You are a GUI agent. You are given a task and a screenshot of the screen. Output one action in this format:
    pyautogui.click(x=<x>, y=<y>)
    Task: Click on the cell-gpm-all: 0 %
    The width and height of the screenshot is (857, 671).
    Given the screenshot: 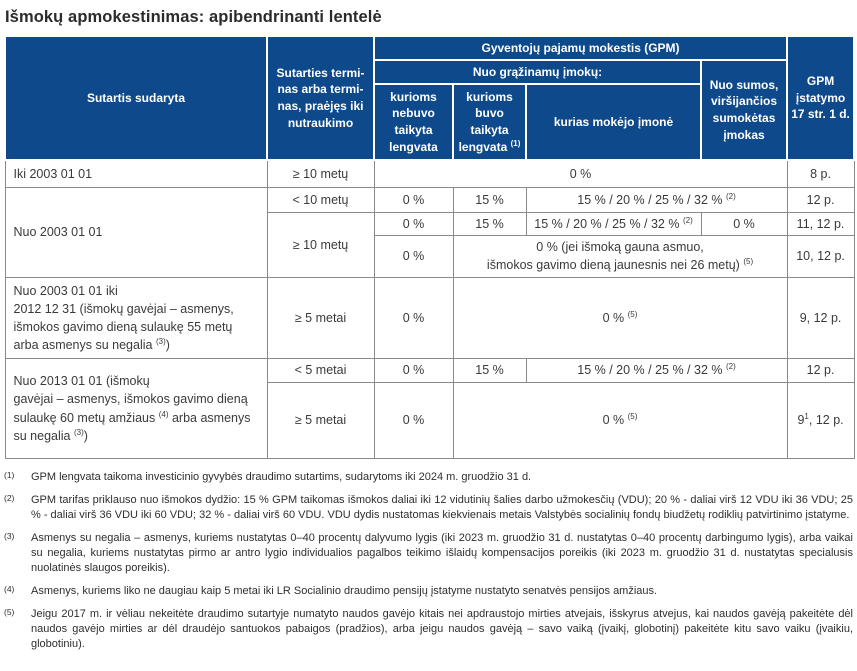 What is the action you would take?
    pyautogui.click(x=580, y=174)
    